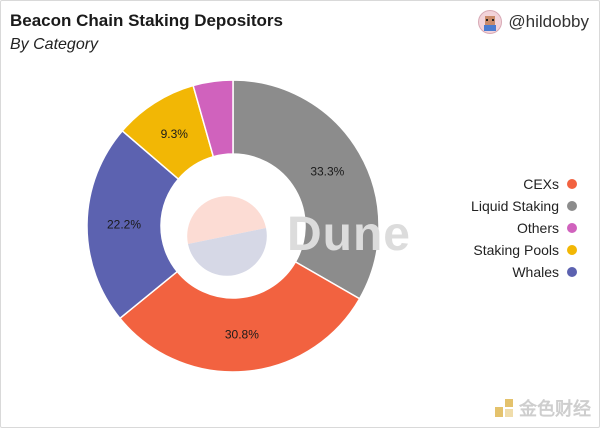  What do you see at coordinates (490, 22) in the screenshot?
I see `avatar-icon` at bounding box center [490, 22].